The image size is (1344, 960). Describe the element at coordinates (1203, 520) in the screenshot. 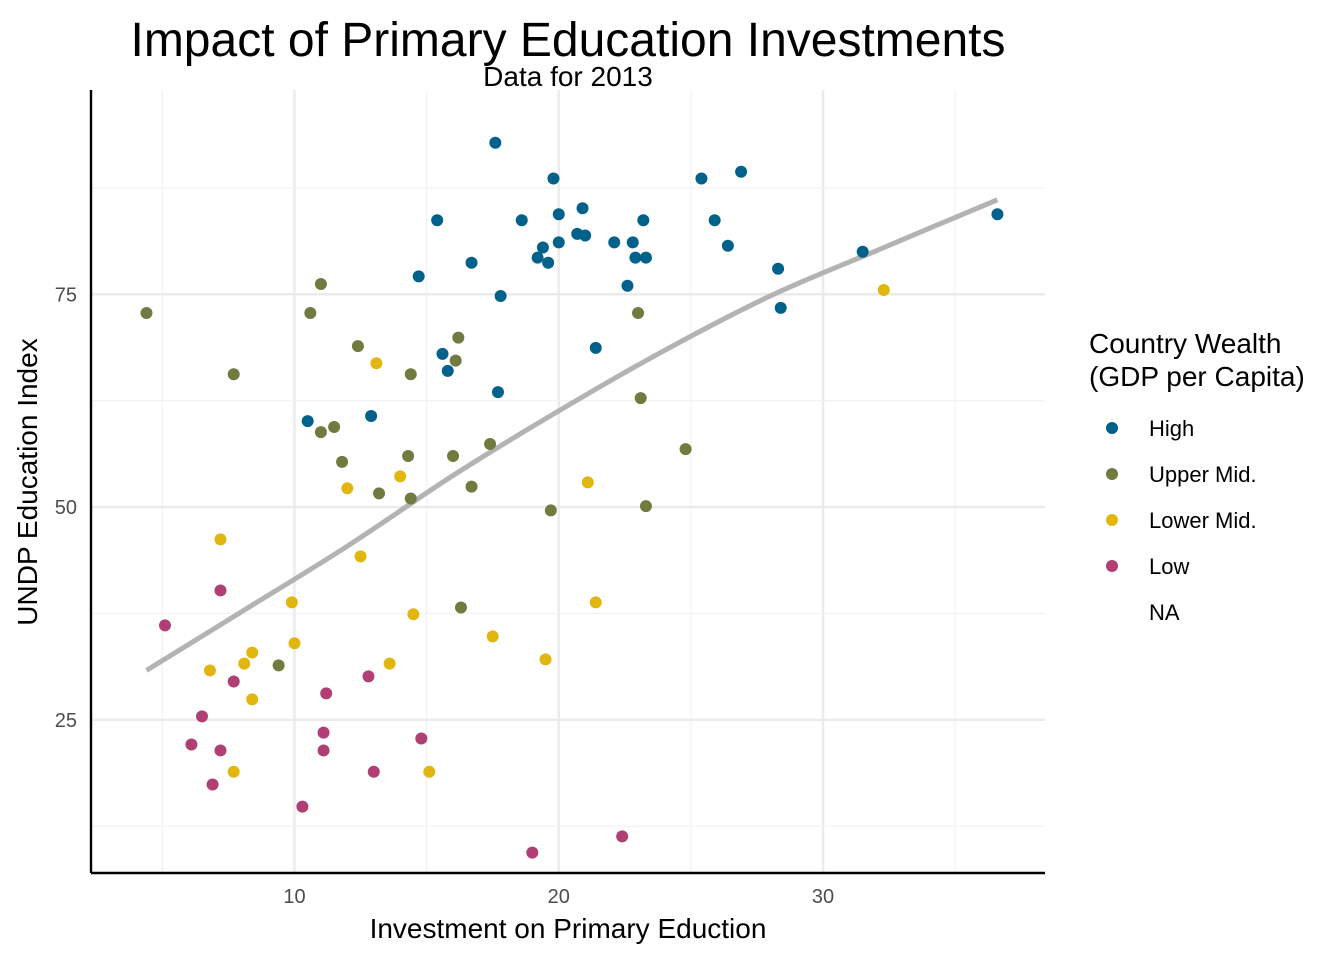

I see `legend-label-lower-mid: Lower Mid.` at that location.